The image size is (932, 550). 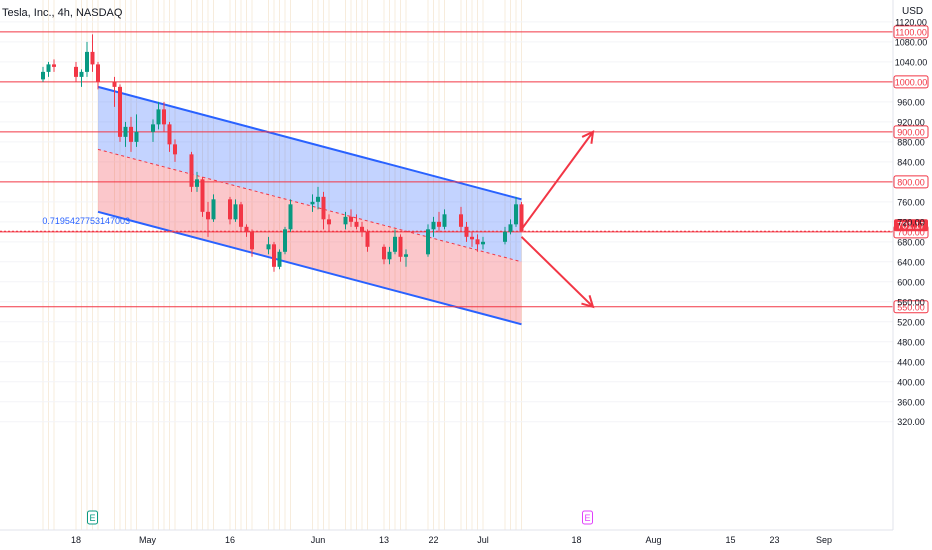 What do you see at coordinates (911, 62) in the screenshot?
I see `price-tick-label: 1040.00` at bounding box center [911, 62].